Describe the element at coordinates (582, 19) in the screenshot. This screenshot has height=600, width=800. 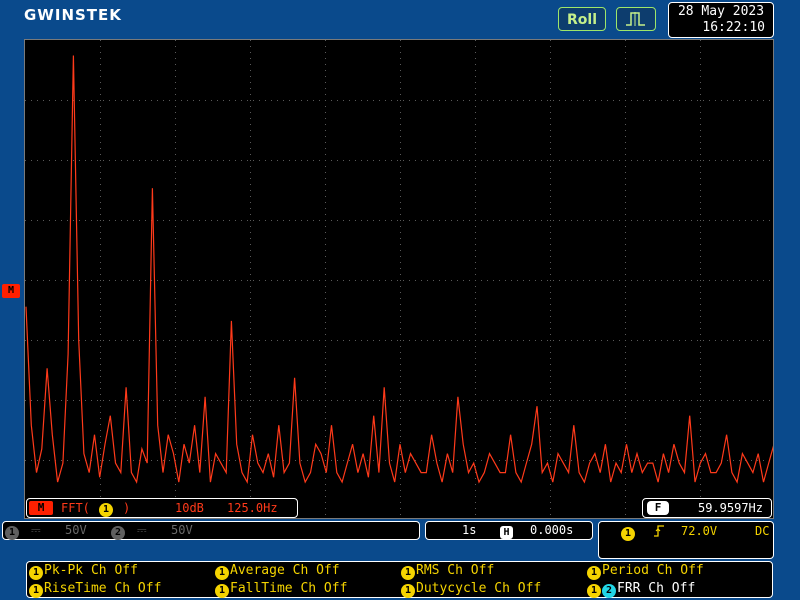
I see `roll-mode-button: Roll` at that location.